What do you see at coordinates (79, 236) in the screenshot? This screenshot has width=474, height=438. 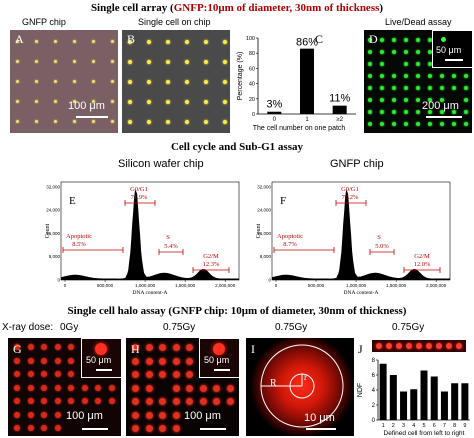 I see `apoptotic-label: Apoptotic` at bounding box center [79, 236].